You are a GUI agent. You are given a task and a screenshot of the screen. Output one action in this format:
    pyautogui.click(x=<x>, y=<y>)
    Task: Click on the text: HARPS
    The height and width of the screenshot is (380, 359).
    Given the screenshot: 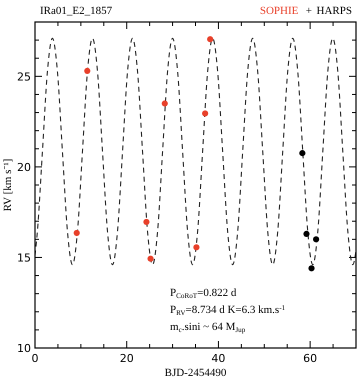 What is the action you would take?
    pyautogui.click(x=334, y=11)
    